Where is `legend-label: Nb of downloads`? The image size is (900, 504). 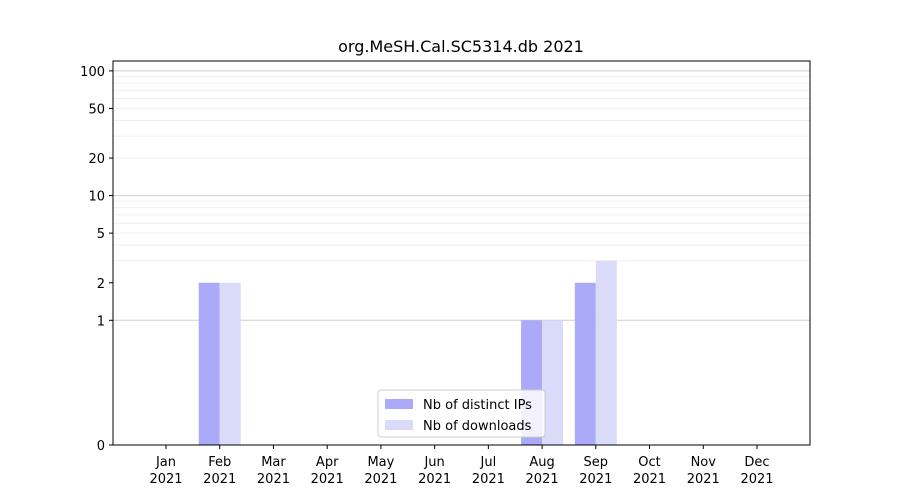
legend-label: Nb of downloads is located at coordinates (477, 426).